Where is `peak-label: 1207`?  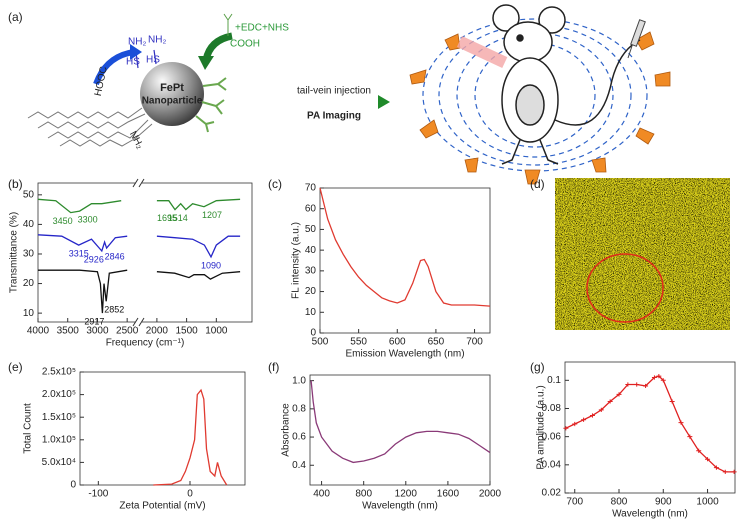 peak-label: 1207 is located at coordinates (212, 215).